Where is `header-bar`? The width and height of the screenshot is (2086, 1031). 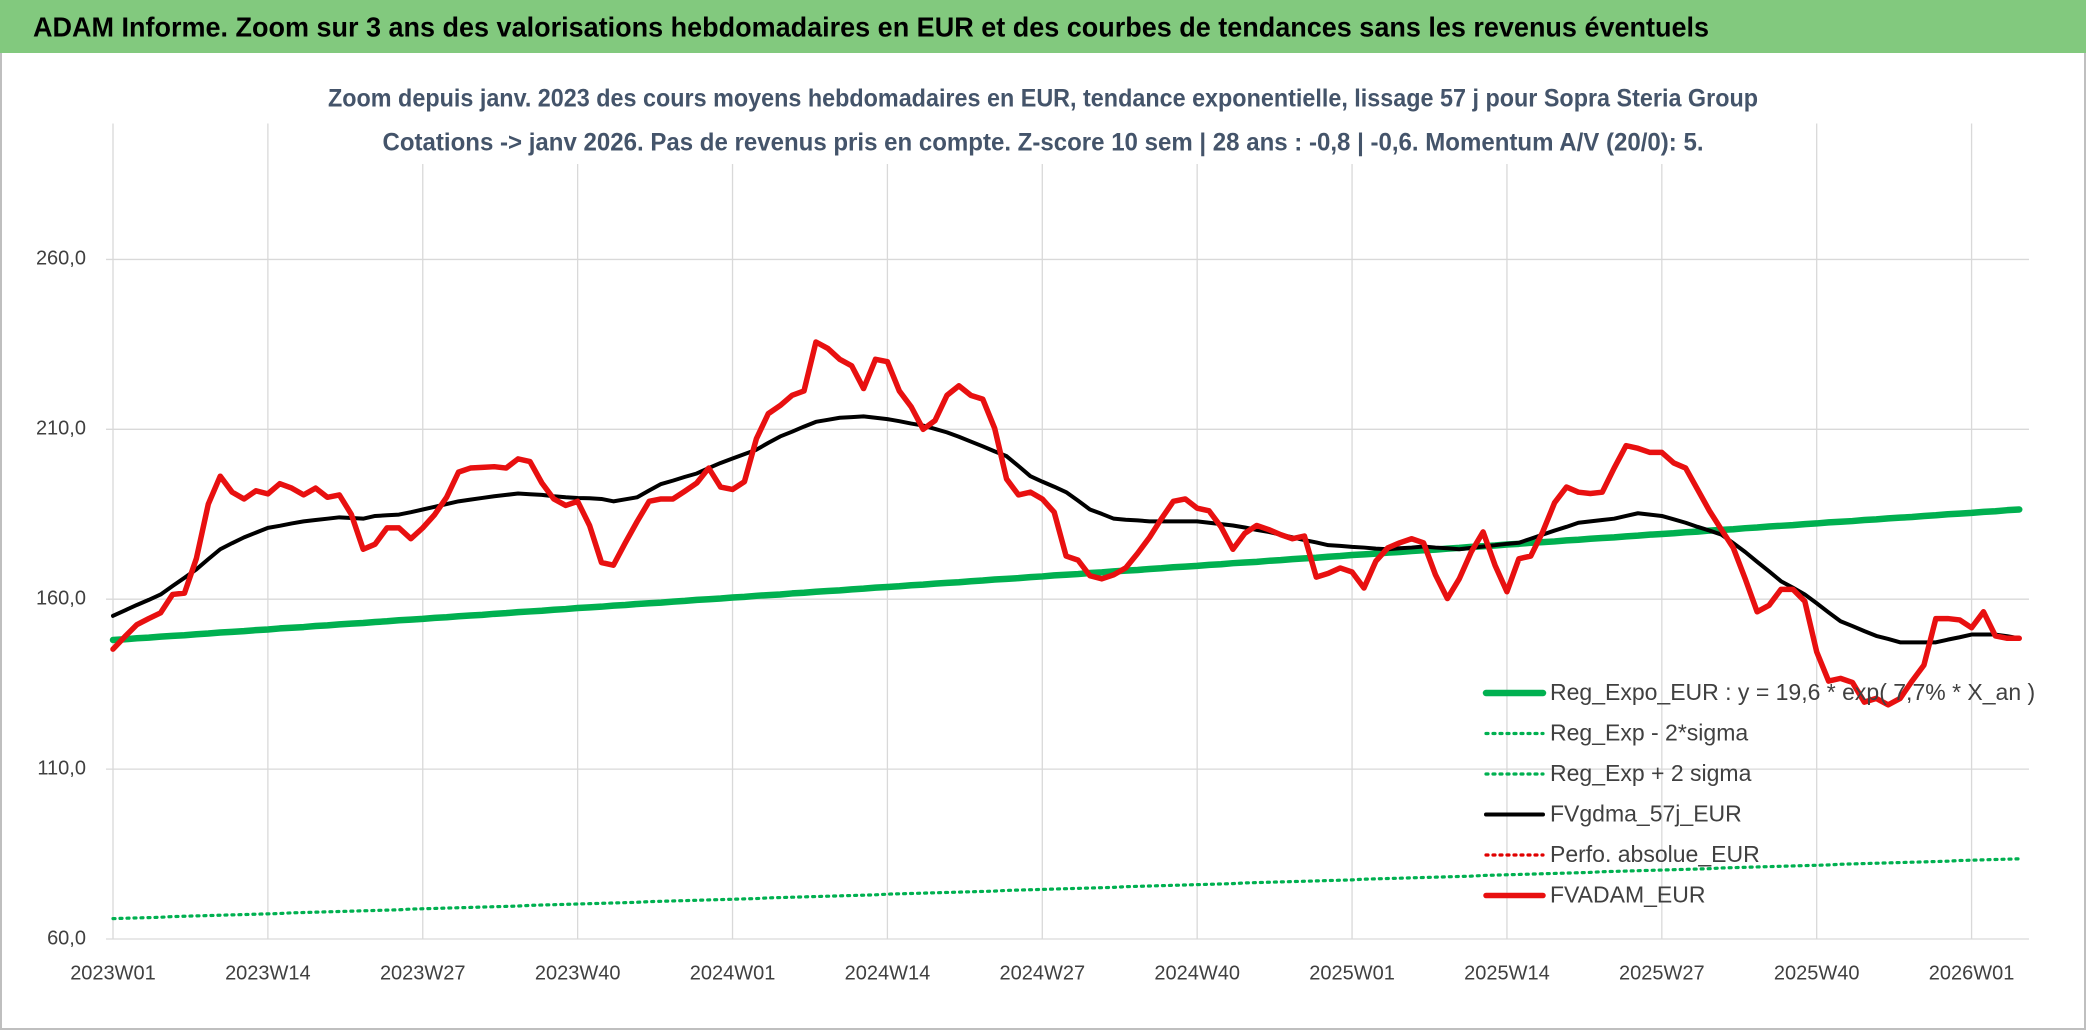
header-bar is located at coordinates (1043, 26).